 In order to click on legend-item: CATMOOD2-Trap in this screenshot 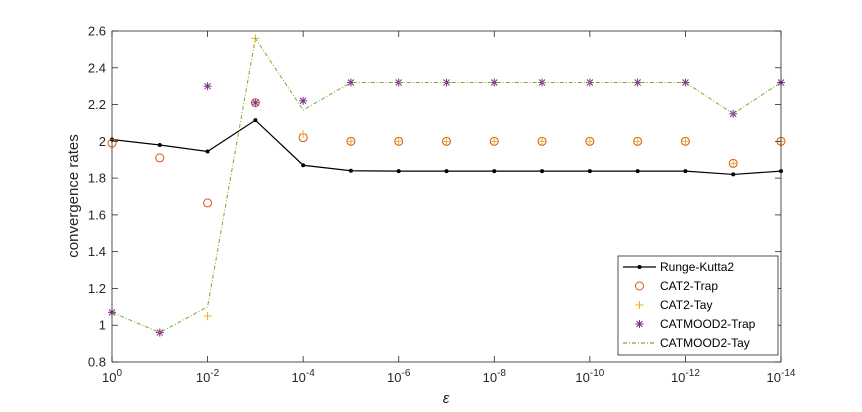, I will do `click(695, 324)`.